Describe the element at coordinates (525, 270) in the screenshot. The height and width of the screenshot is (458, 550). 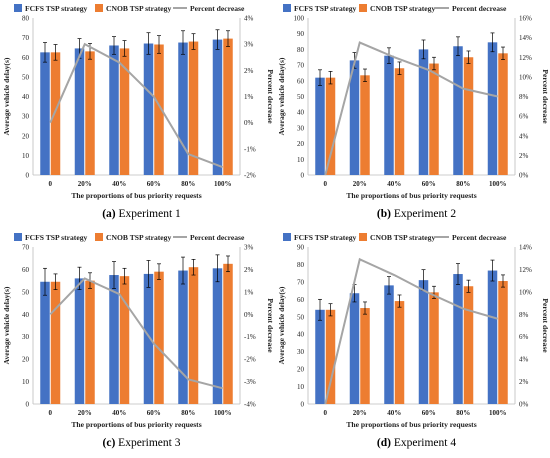
I see `y2-tick-label: 12%` at that location.